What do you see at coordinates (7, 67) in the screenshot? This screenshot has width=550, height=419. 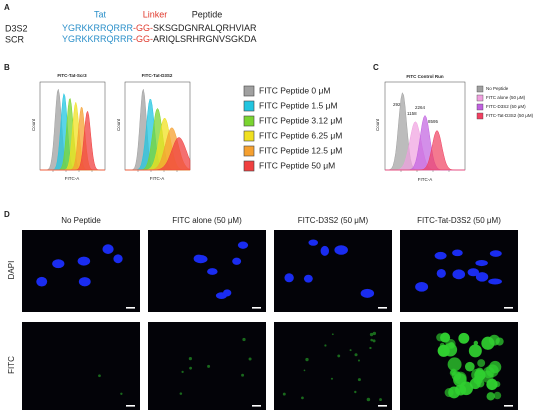 I see `panel-label: B` at bounding box center [7, 67].